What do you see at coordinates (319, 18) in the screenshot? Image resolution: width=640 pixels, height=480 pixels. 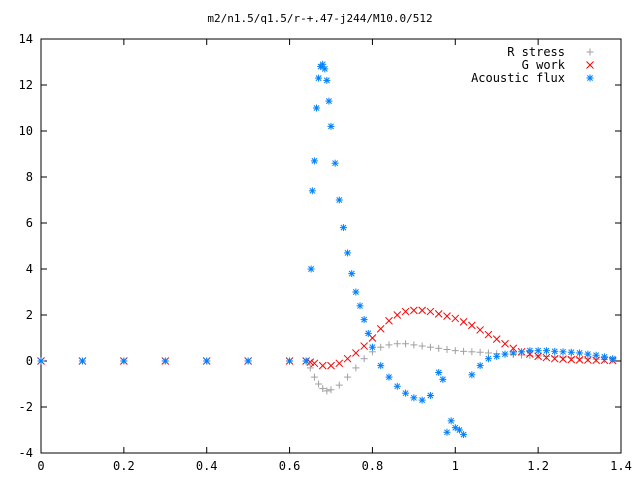 I see `chart-title: m2/n1.5/q1.5/r-+.47-j244/M10.0/512` at bounding box center [319, 18].